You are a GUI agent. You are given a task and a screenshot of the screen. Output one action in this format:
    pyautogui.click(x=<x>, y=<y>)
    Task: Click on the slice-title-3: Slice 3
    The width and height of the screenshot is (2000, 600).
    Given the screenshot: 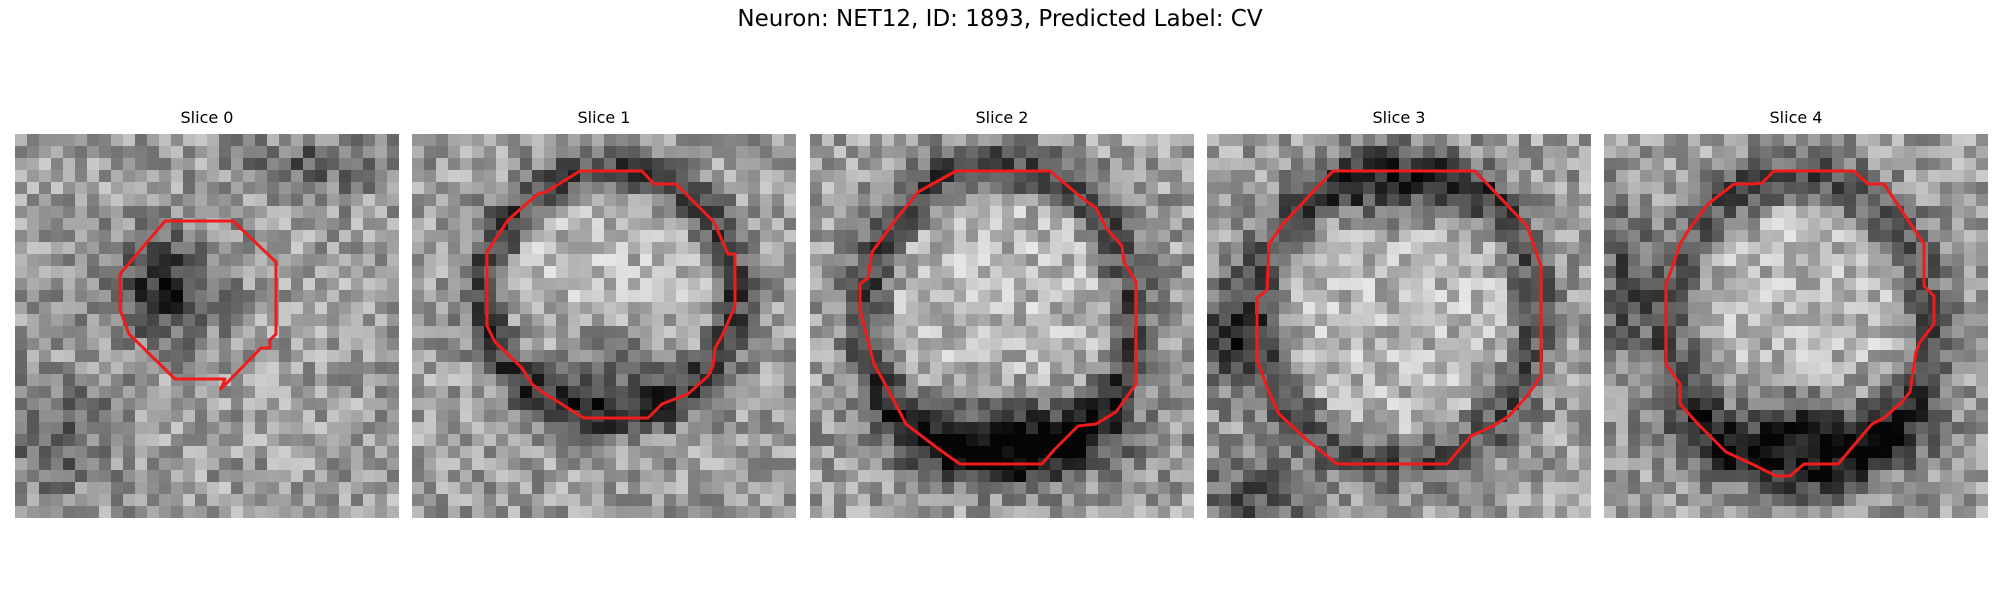 What is the action you would take?
    pyautogui.click(x=1399, y=117)
    